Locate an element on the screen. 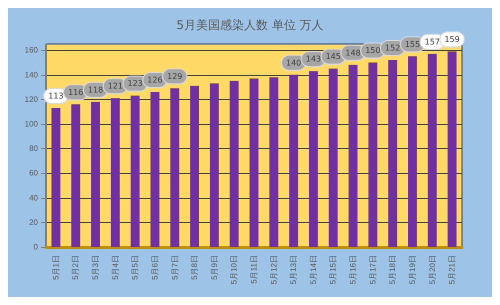 The height and width of the screenshot is (305, 500). data-label: 121 is located at coordinates (115, 86).